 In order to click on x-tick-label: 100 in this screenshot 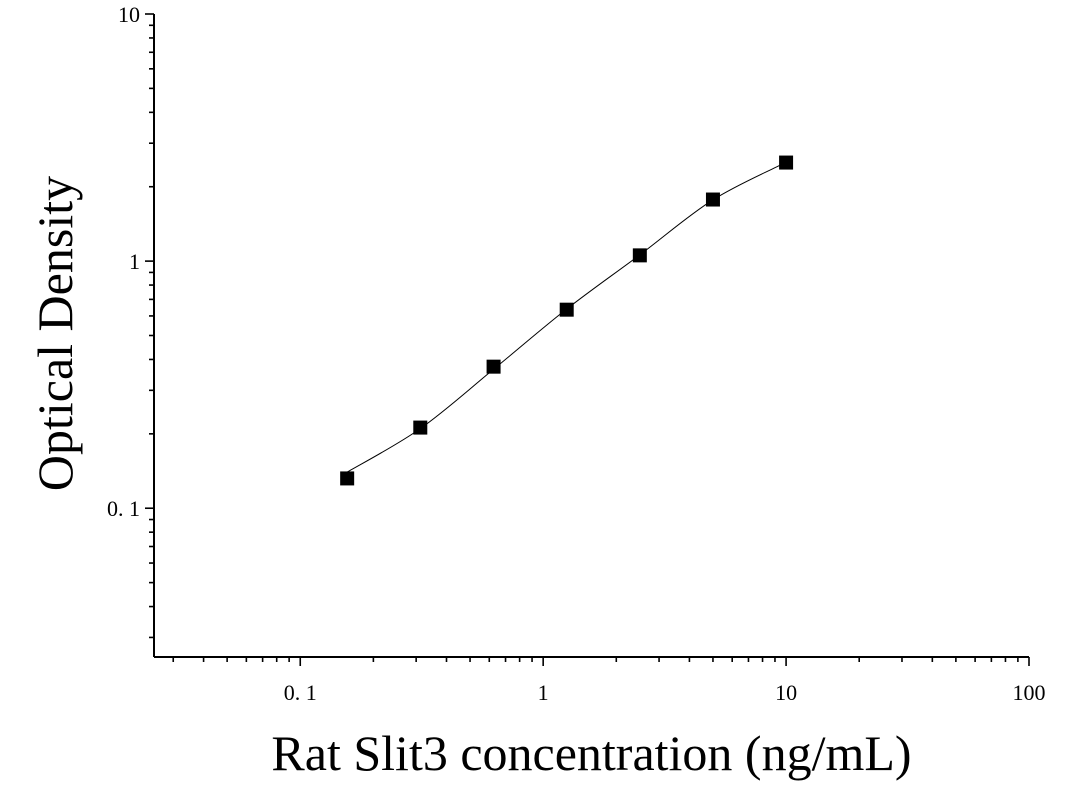, I will do `click(1029, 692)`.